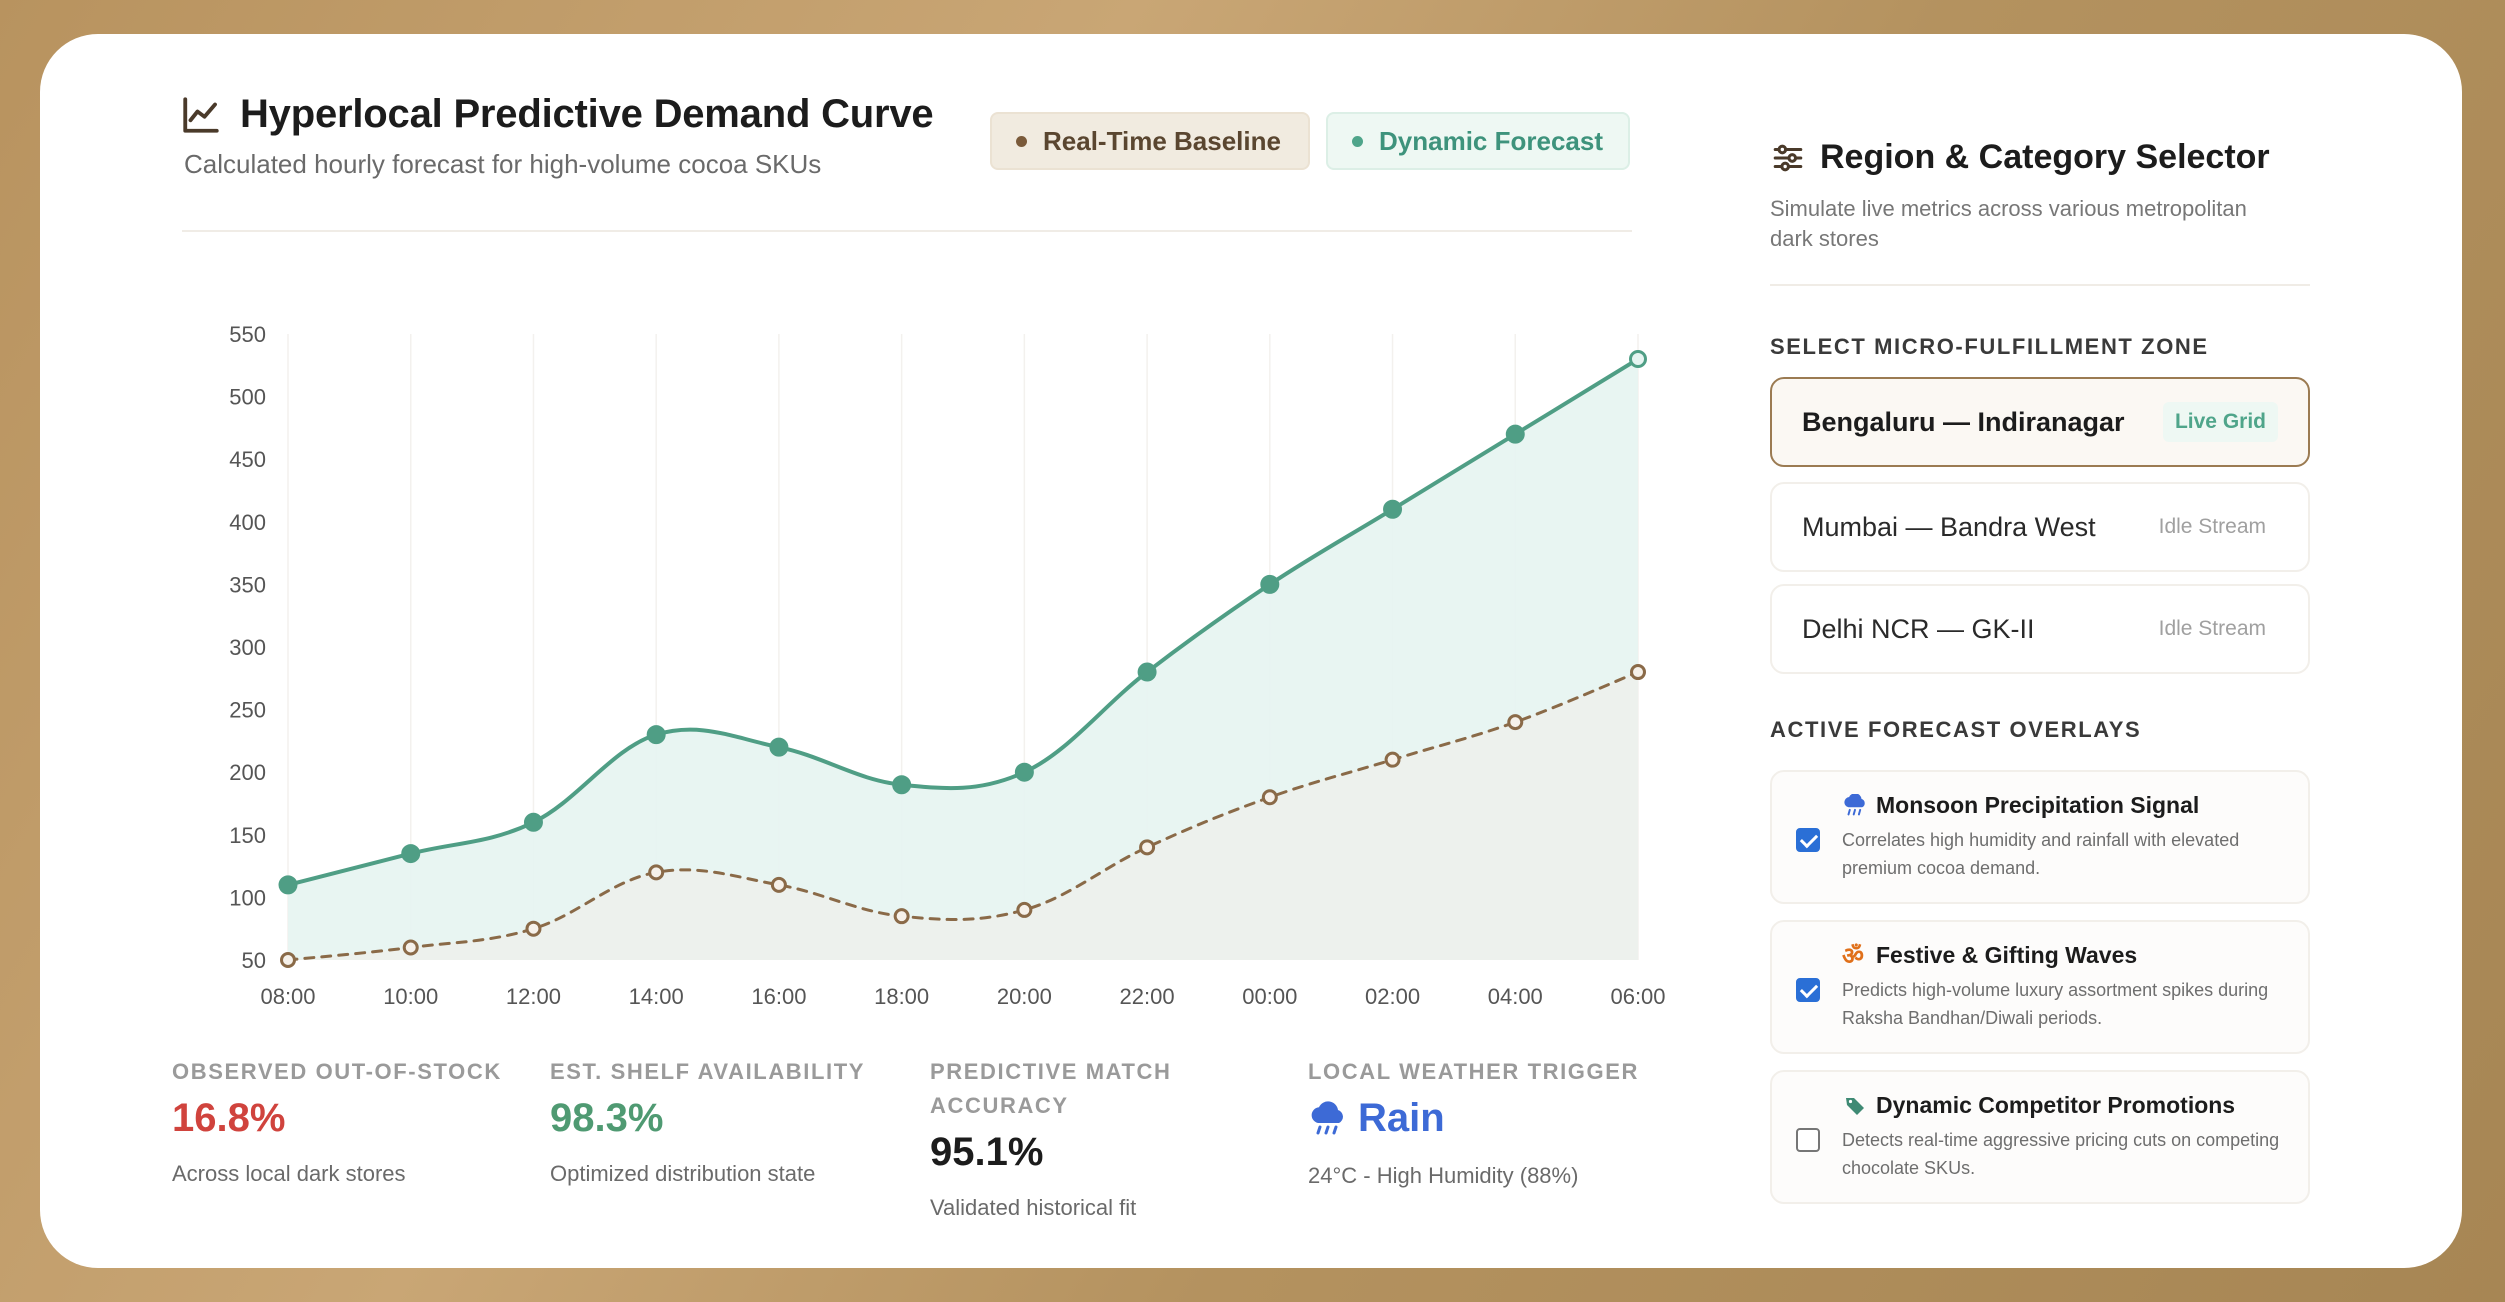 The width and height of the screenshot is (2505, 1302). What do you see at coordinates (1473, 1118) in the screenshot?
I see `weather-value-row: Rain` at bounding box center [1473, 1118].